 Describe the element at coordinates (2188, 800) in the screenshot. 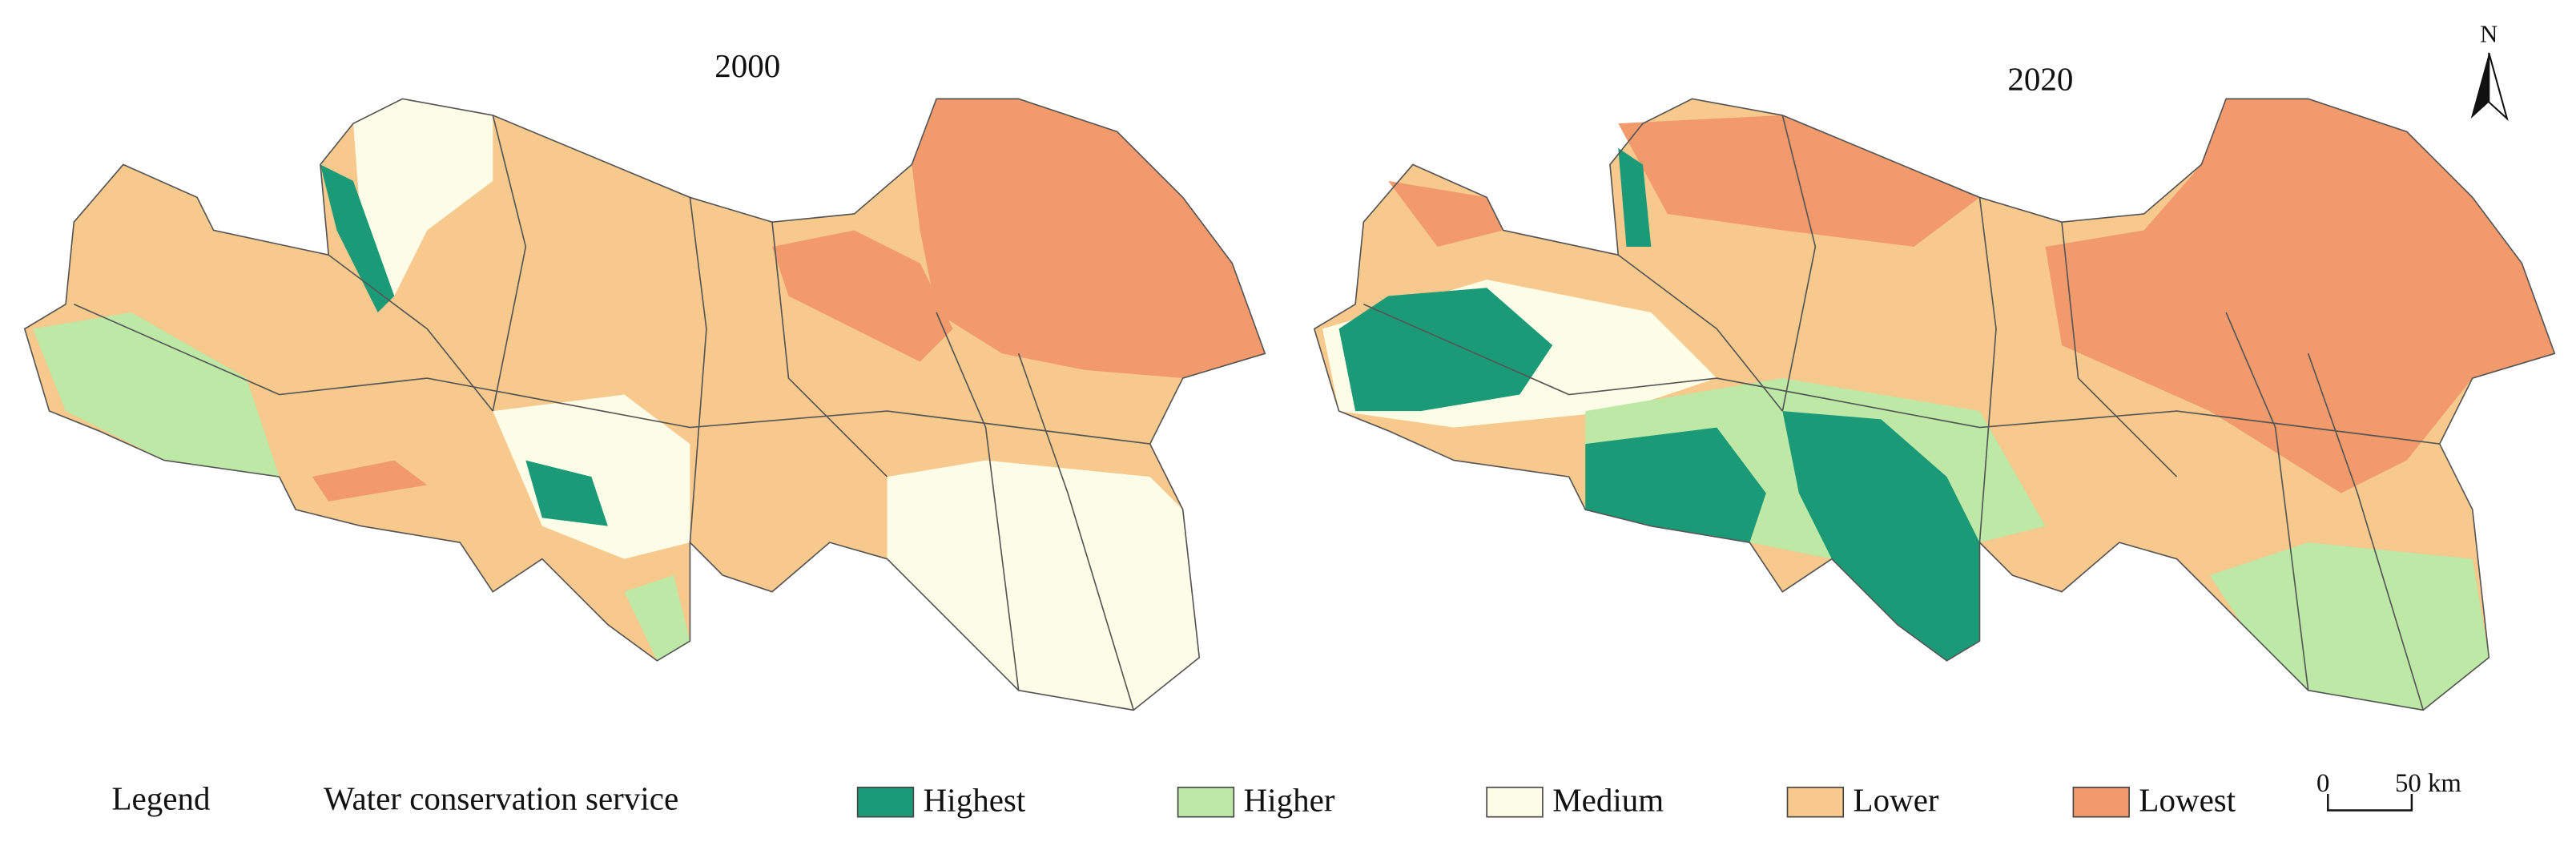

I see `legend-entry: Lowest` at that location.